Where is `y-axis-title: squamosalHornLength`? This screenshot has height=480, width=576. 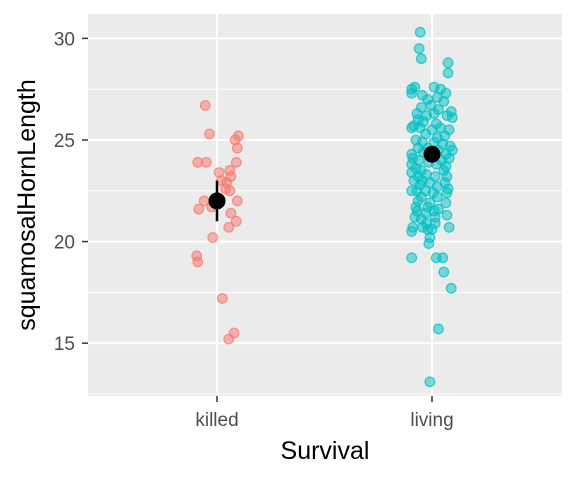 y-axis-title: squamosalHornLength is located at coordinates (27, 205).